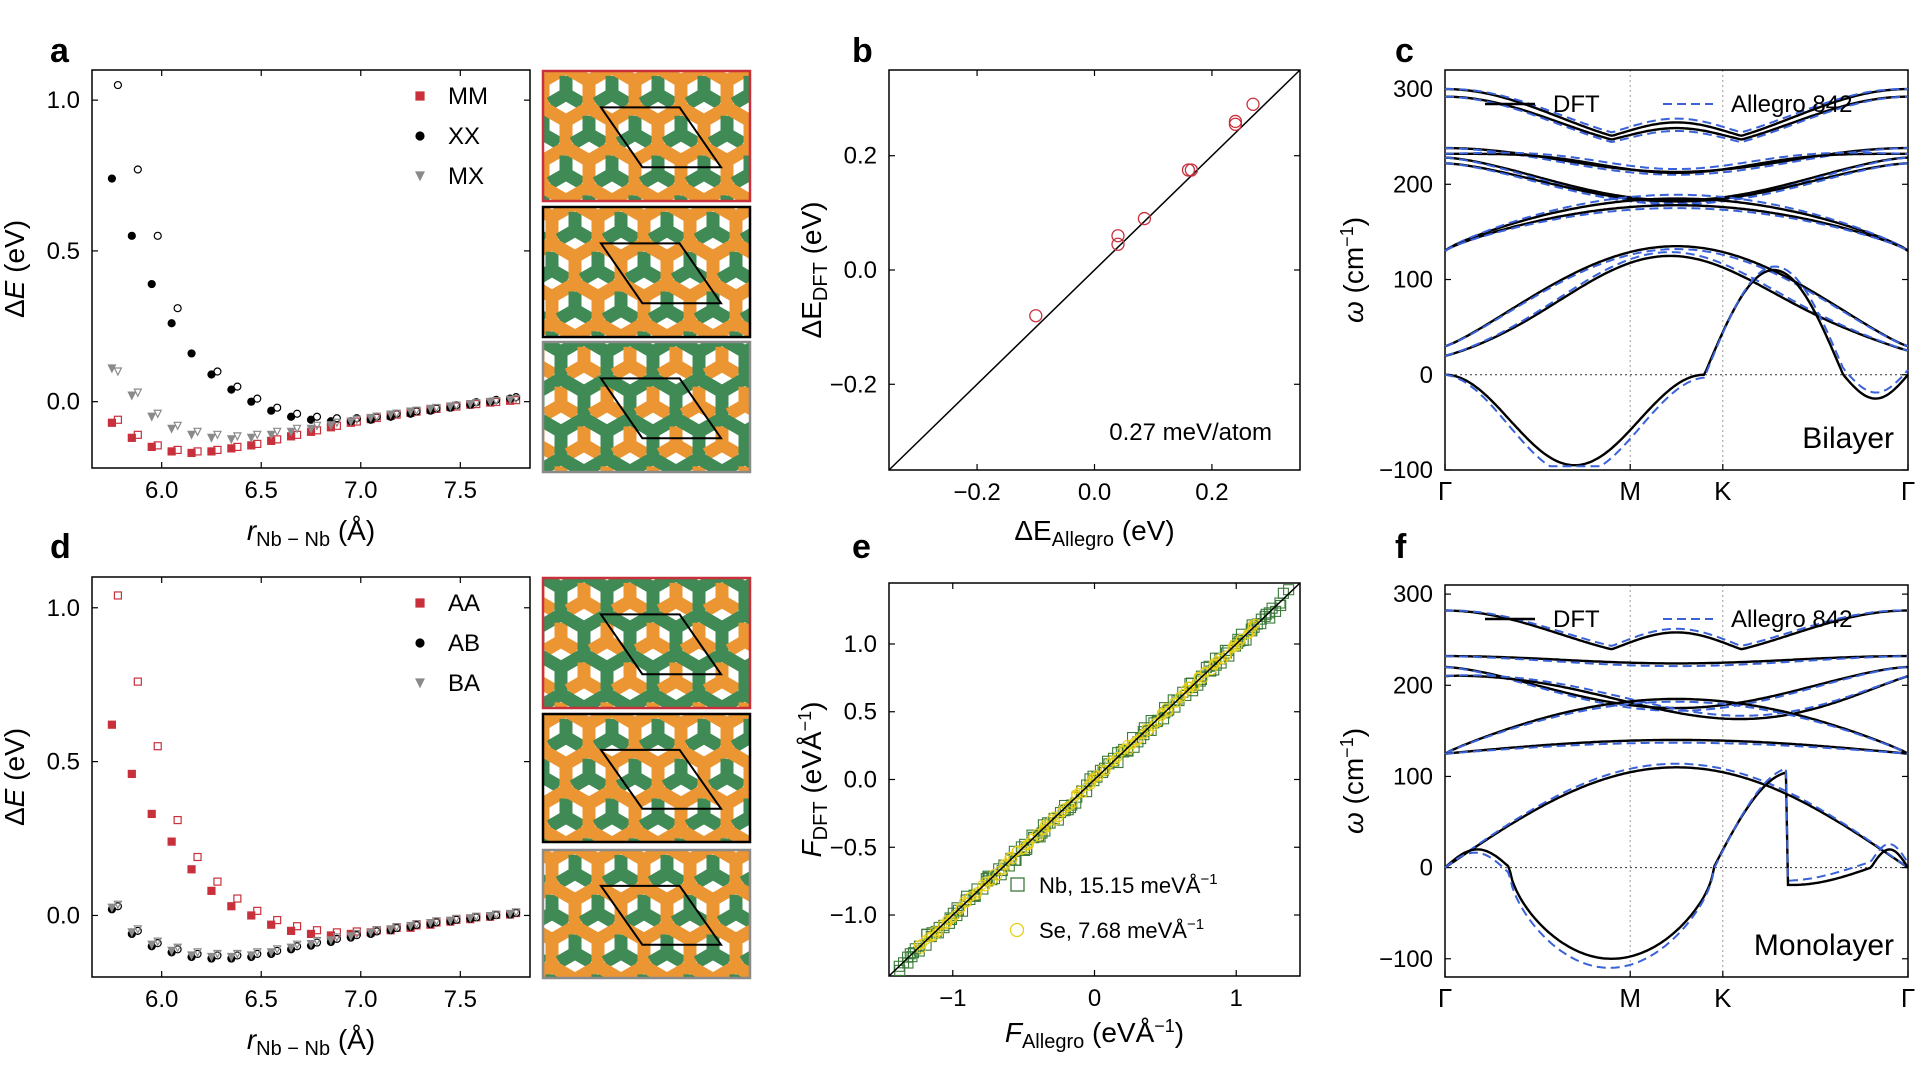 The width and height of the screenshot is (1920, 1080). Describe the element at coordinates (1676, 781) in the screenshot. I see `axes-frame` at that location.